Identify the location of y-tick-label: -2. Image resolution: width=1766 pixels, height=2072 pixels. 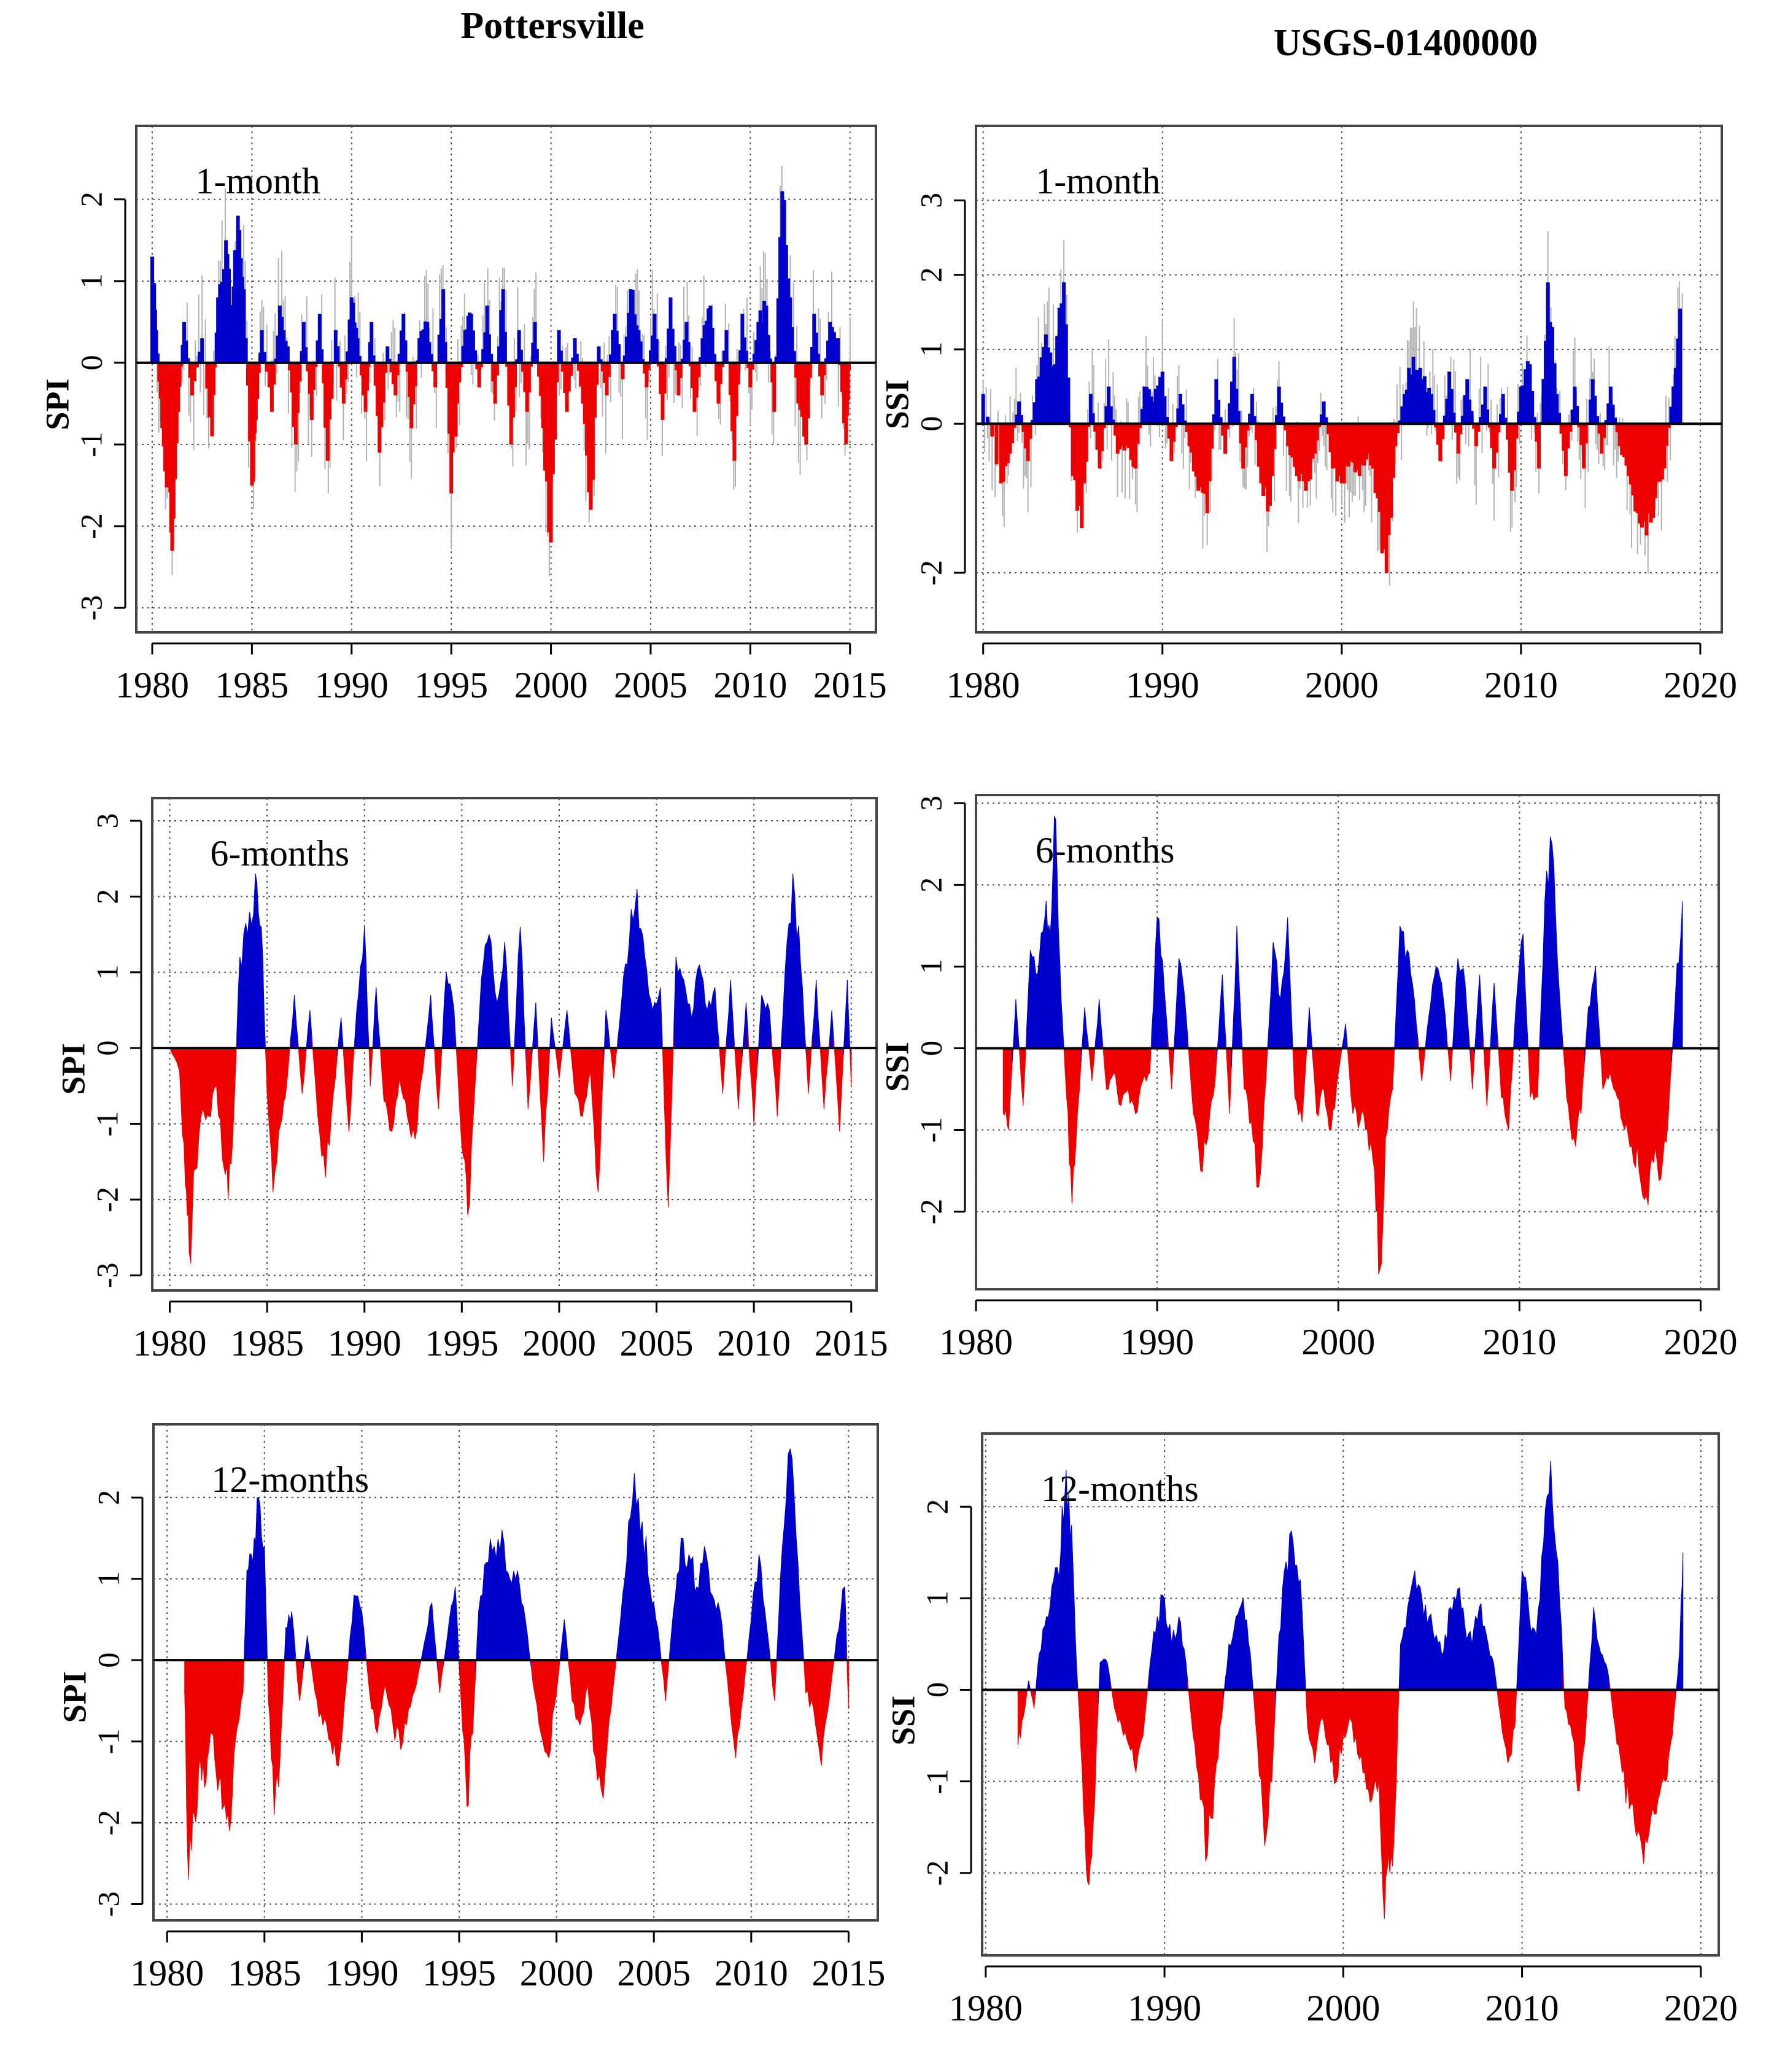
(931, 573).